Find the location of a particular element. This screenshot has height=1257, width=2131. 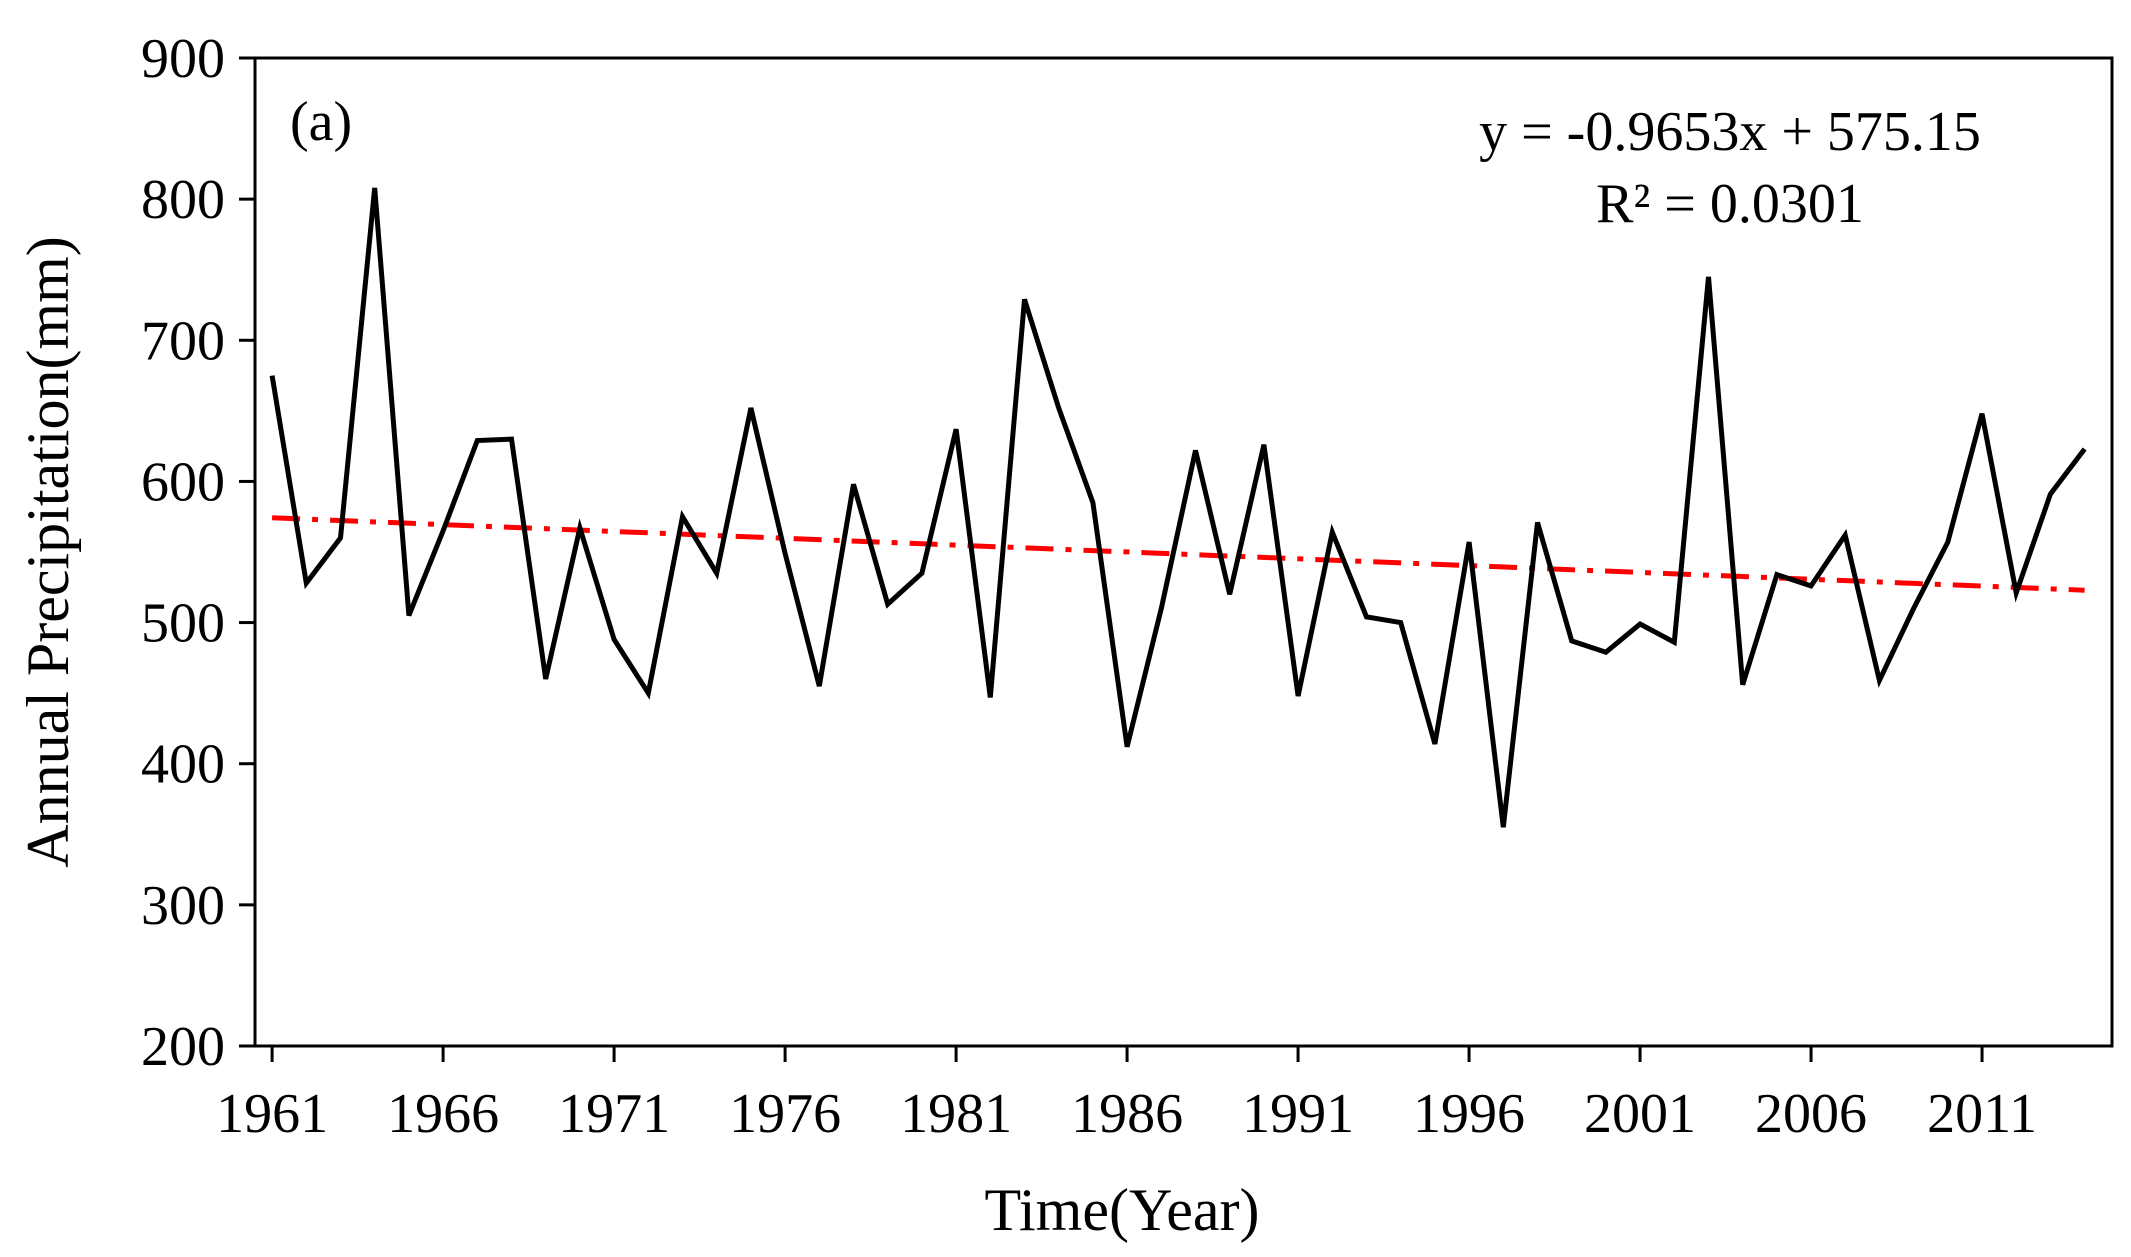

x-tick-label: 1986 is located at coordinates (1127, 1114).